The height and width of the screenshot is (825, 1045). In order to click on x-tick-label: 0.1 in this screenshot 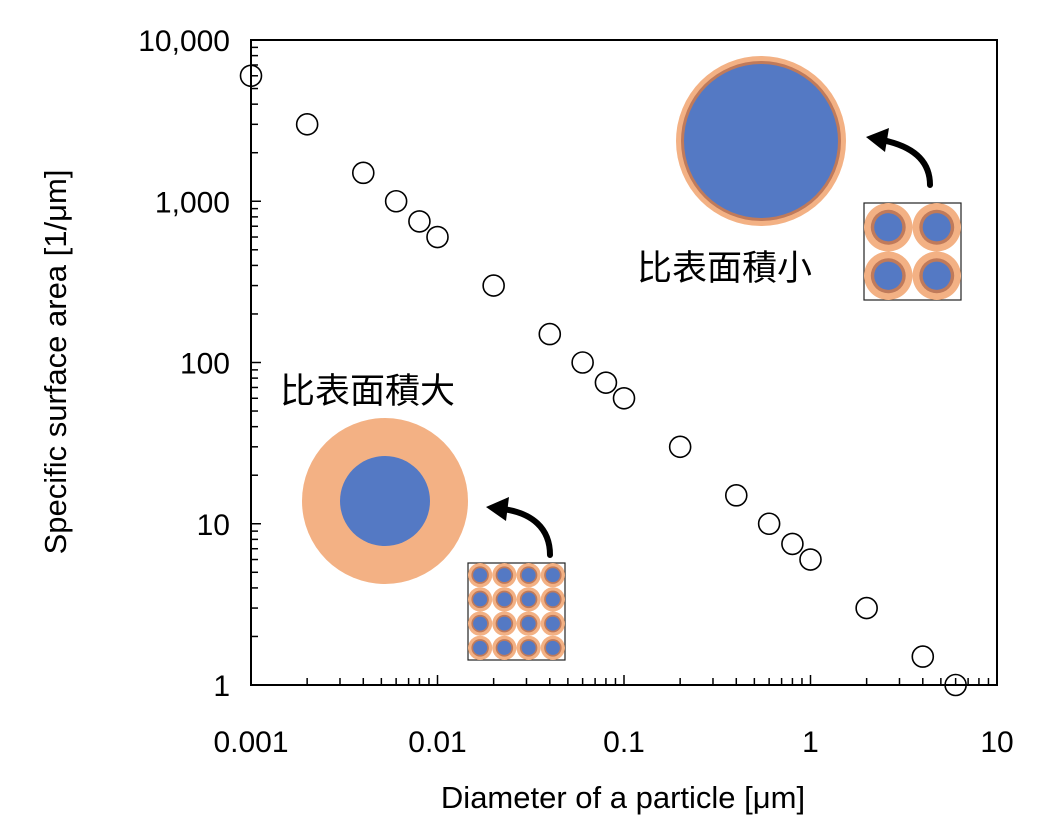, I will do `click(624, 742)`.